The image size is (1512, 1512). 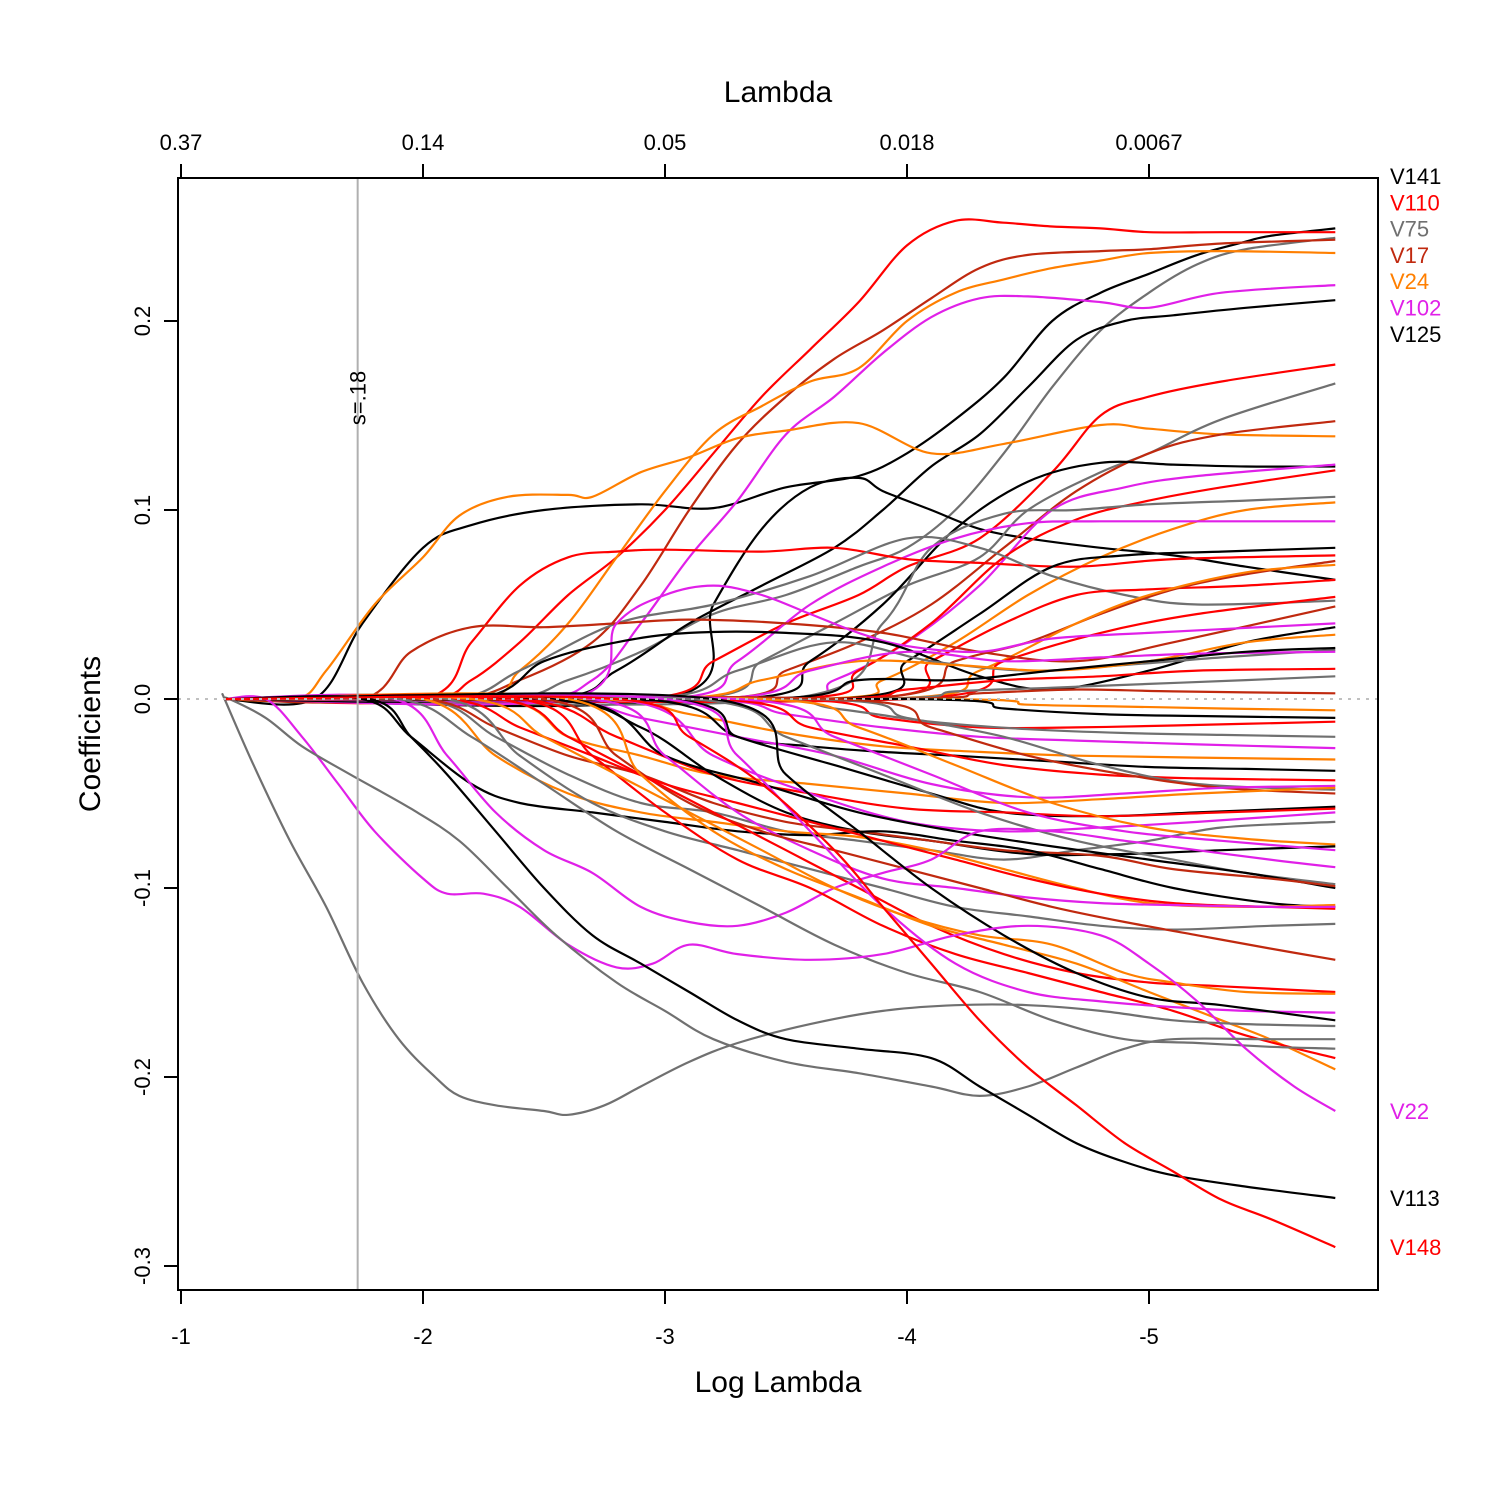 What do you see at coordinates (142, 321) in the screenshot?
I see `y-tick-label: 0.2` at bounding box center [142, 321].